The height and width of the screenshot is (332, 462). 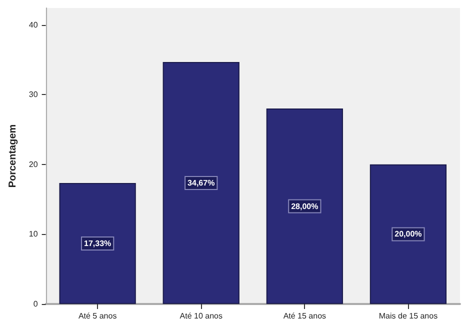 What do you see at coordinates (35, 304) in the screenshot?
I see `y-tick-label: 0` at bounding box center [35, 304].